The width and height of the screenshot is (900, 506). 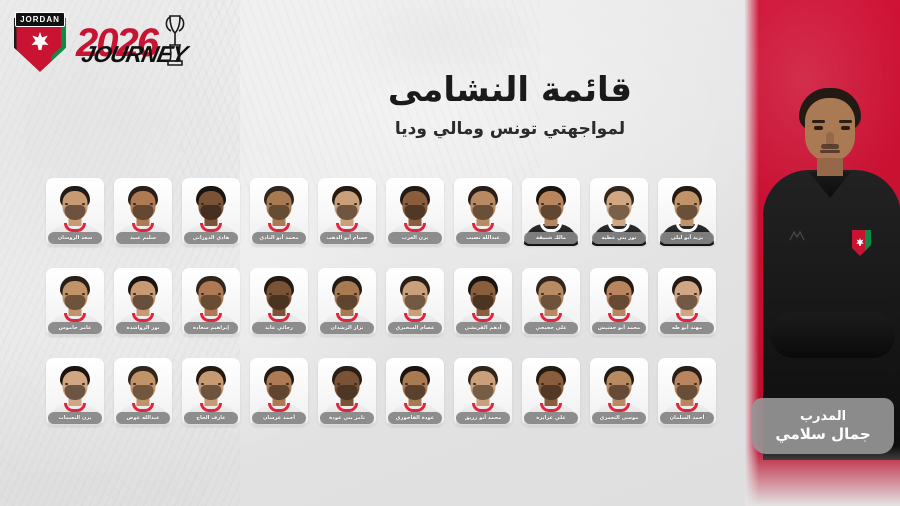 I want to click on player-card: أدهم القريشي, so click(x=483, y=302).